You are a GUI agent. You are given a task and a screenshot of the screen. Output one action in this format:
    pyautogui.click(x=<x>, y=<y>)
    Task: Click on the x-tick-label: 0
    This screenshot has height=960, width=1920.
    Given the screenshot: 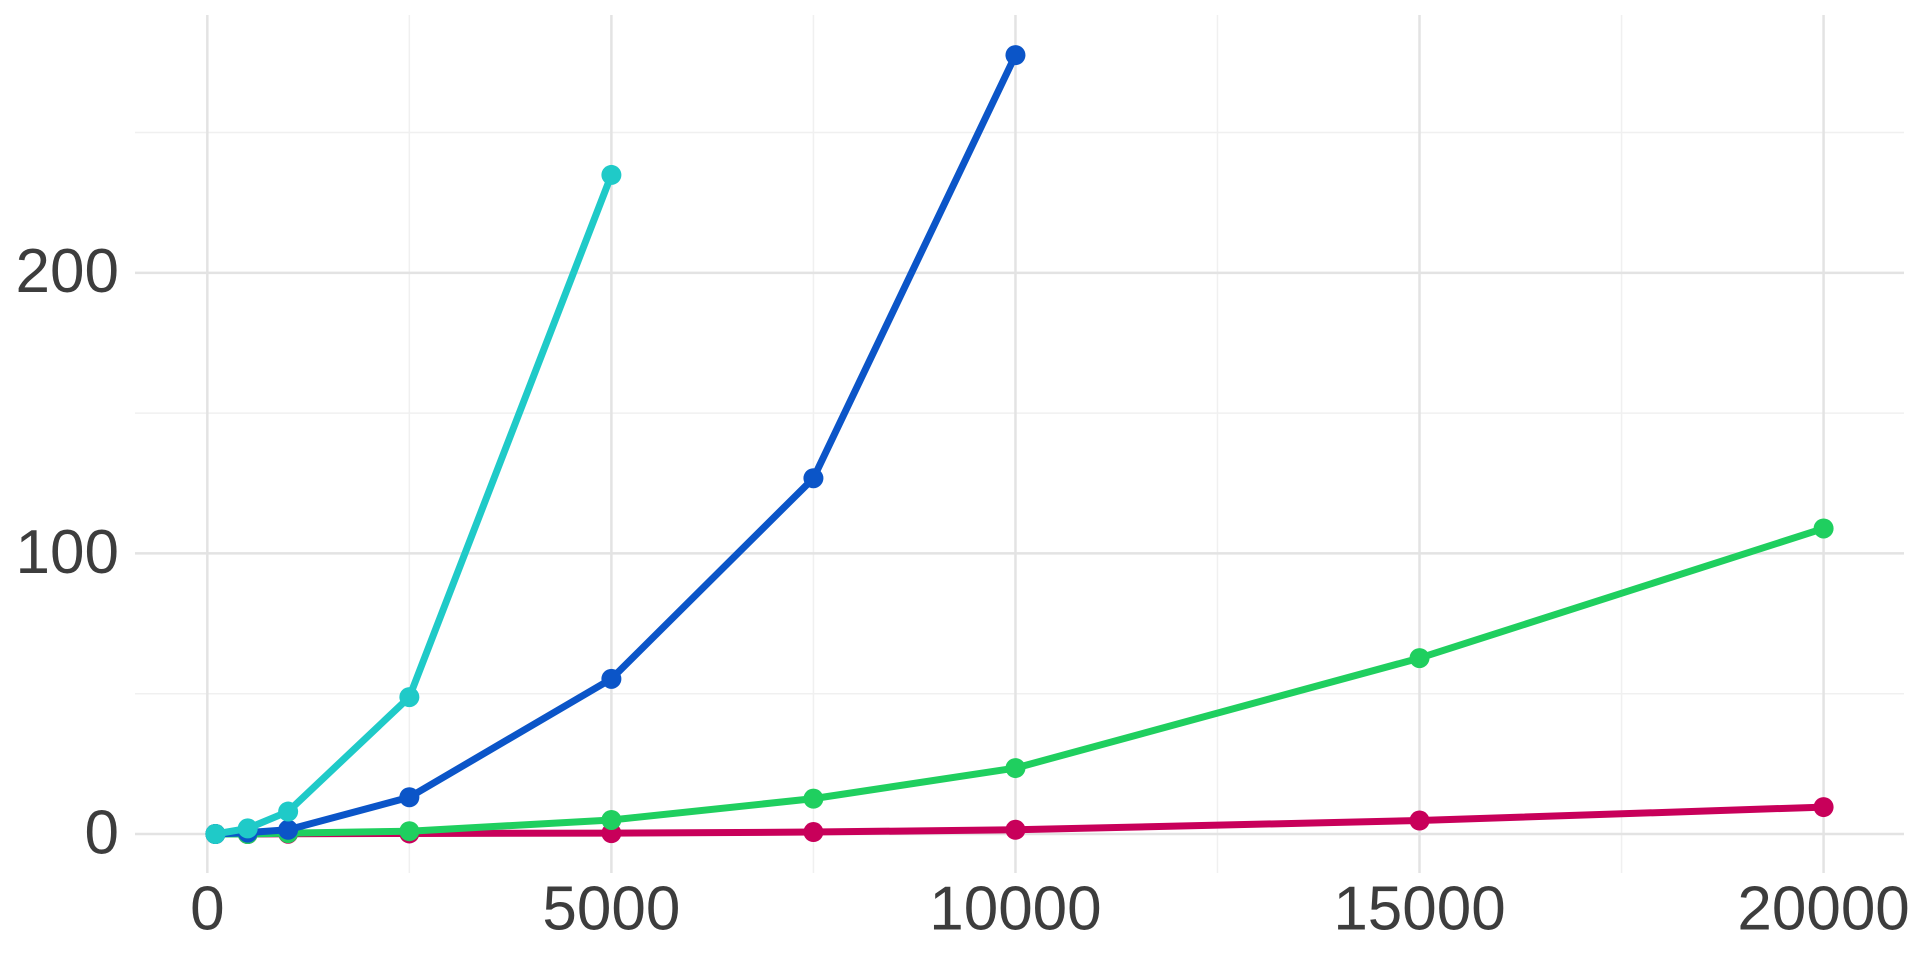 What is the action you would take?
    pyautogui.click(x=207, y=908)
    